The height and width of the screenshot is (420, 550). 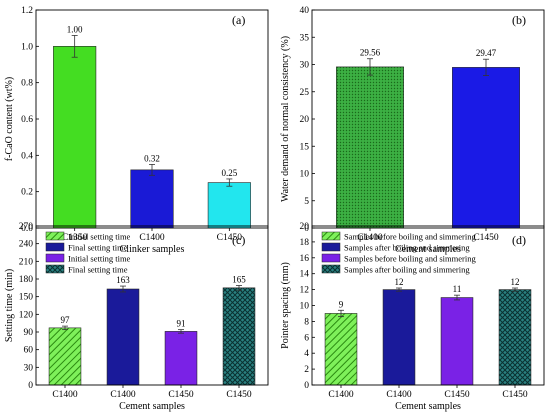 What do you see at coordinates (306, 354) in the screenshot?
I see `y-tick-label: 4` at bounding box center [306, 354].